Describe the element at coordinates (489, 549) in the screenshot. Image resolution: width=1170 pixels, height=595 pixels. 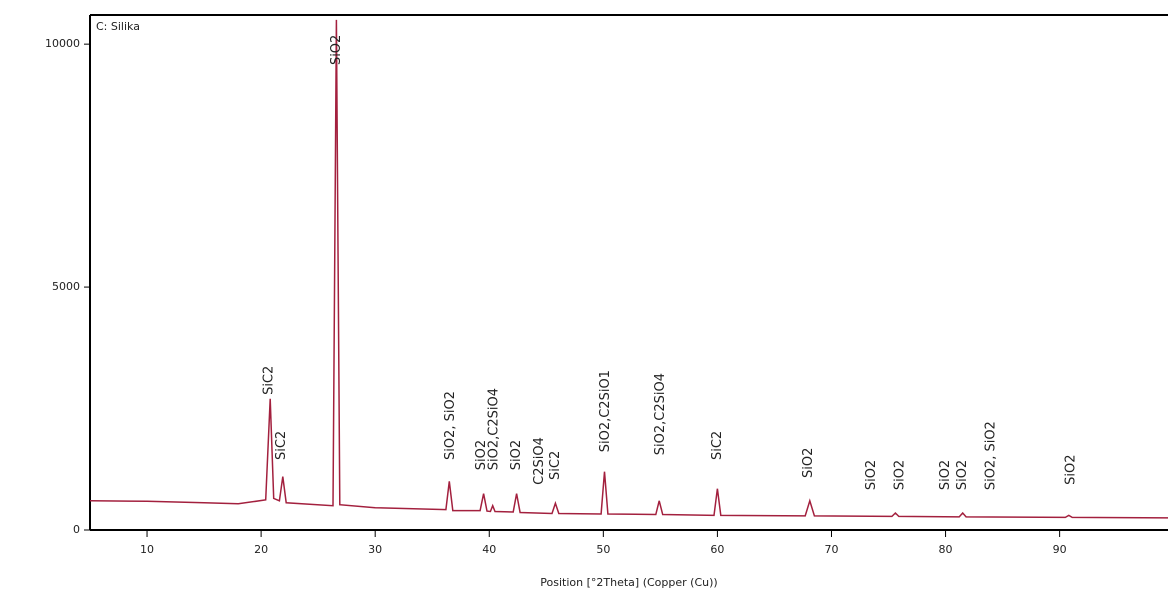
I see `x-tick-label: 40` at that location.